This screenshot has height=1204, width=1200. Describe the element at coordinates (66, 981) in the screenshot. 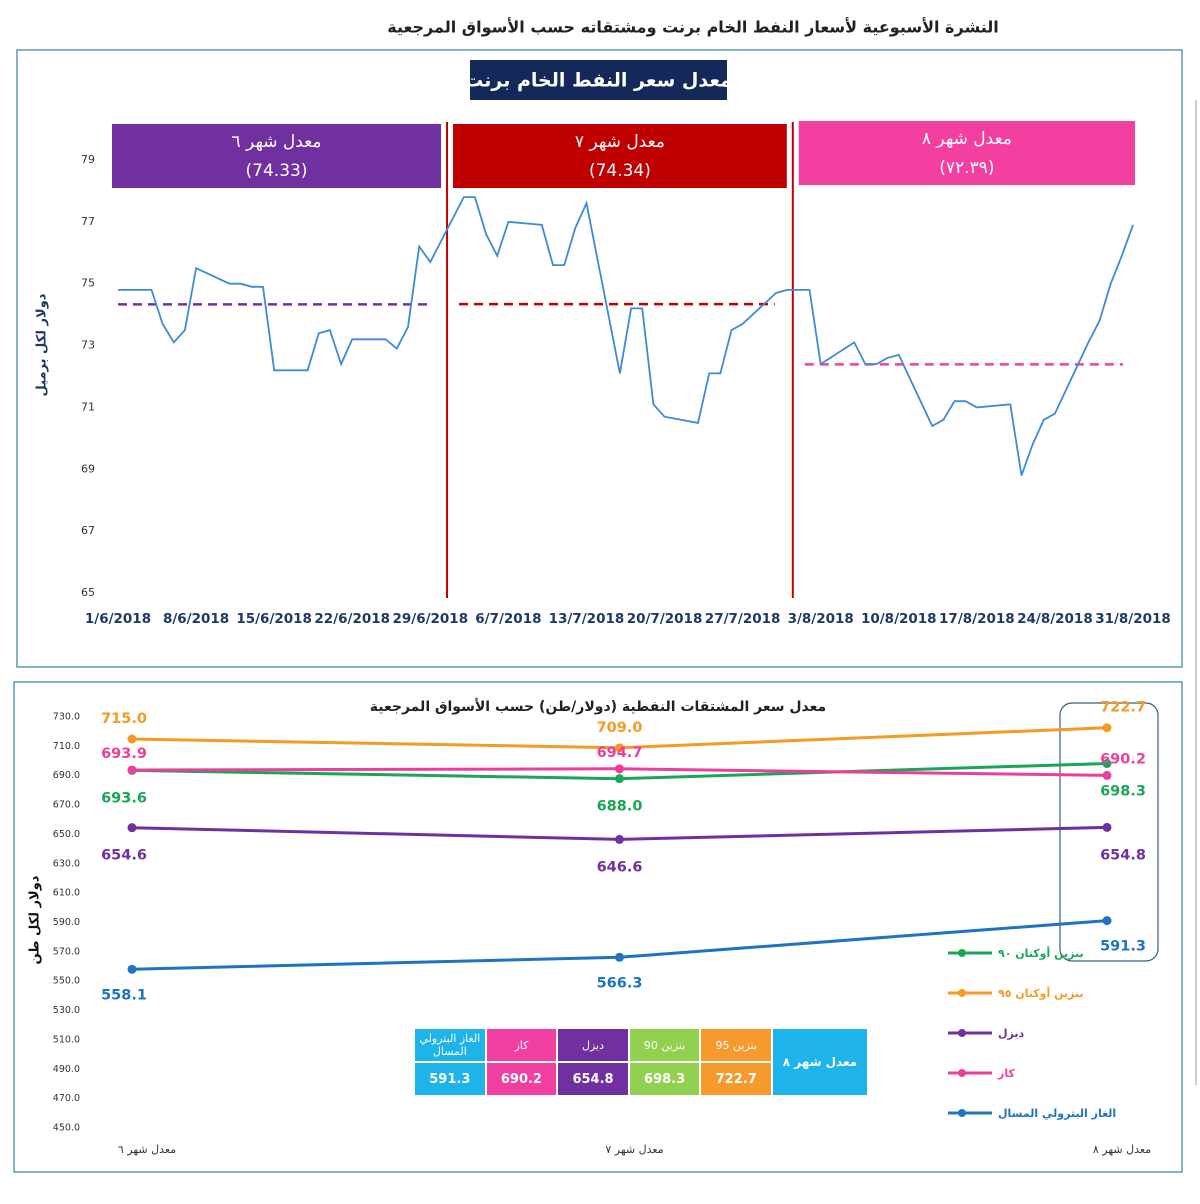

I see `y-tick-label: 550.0` at that location.